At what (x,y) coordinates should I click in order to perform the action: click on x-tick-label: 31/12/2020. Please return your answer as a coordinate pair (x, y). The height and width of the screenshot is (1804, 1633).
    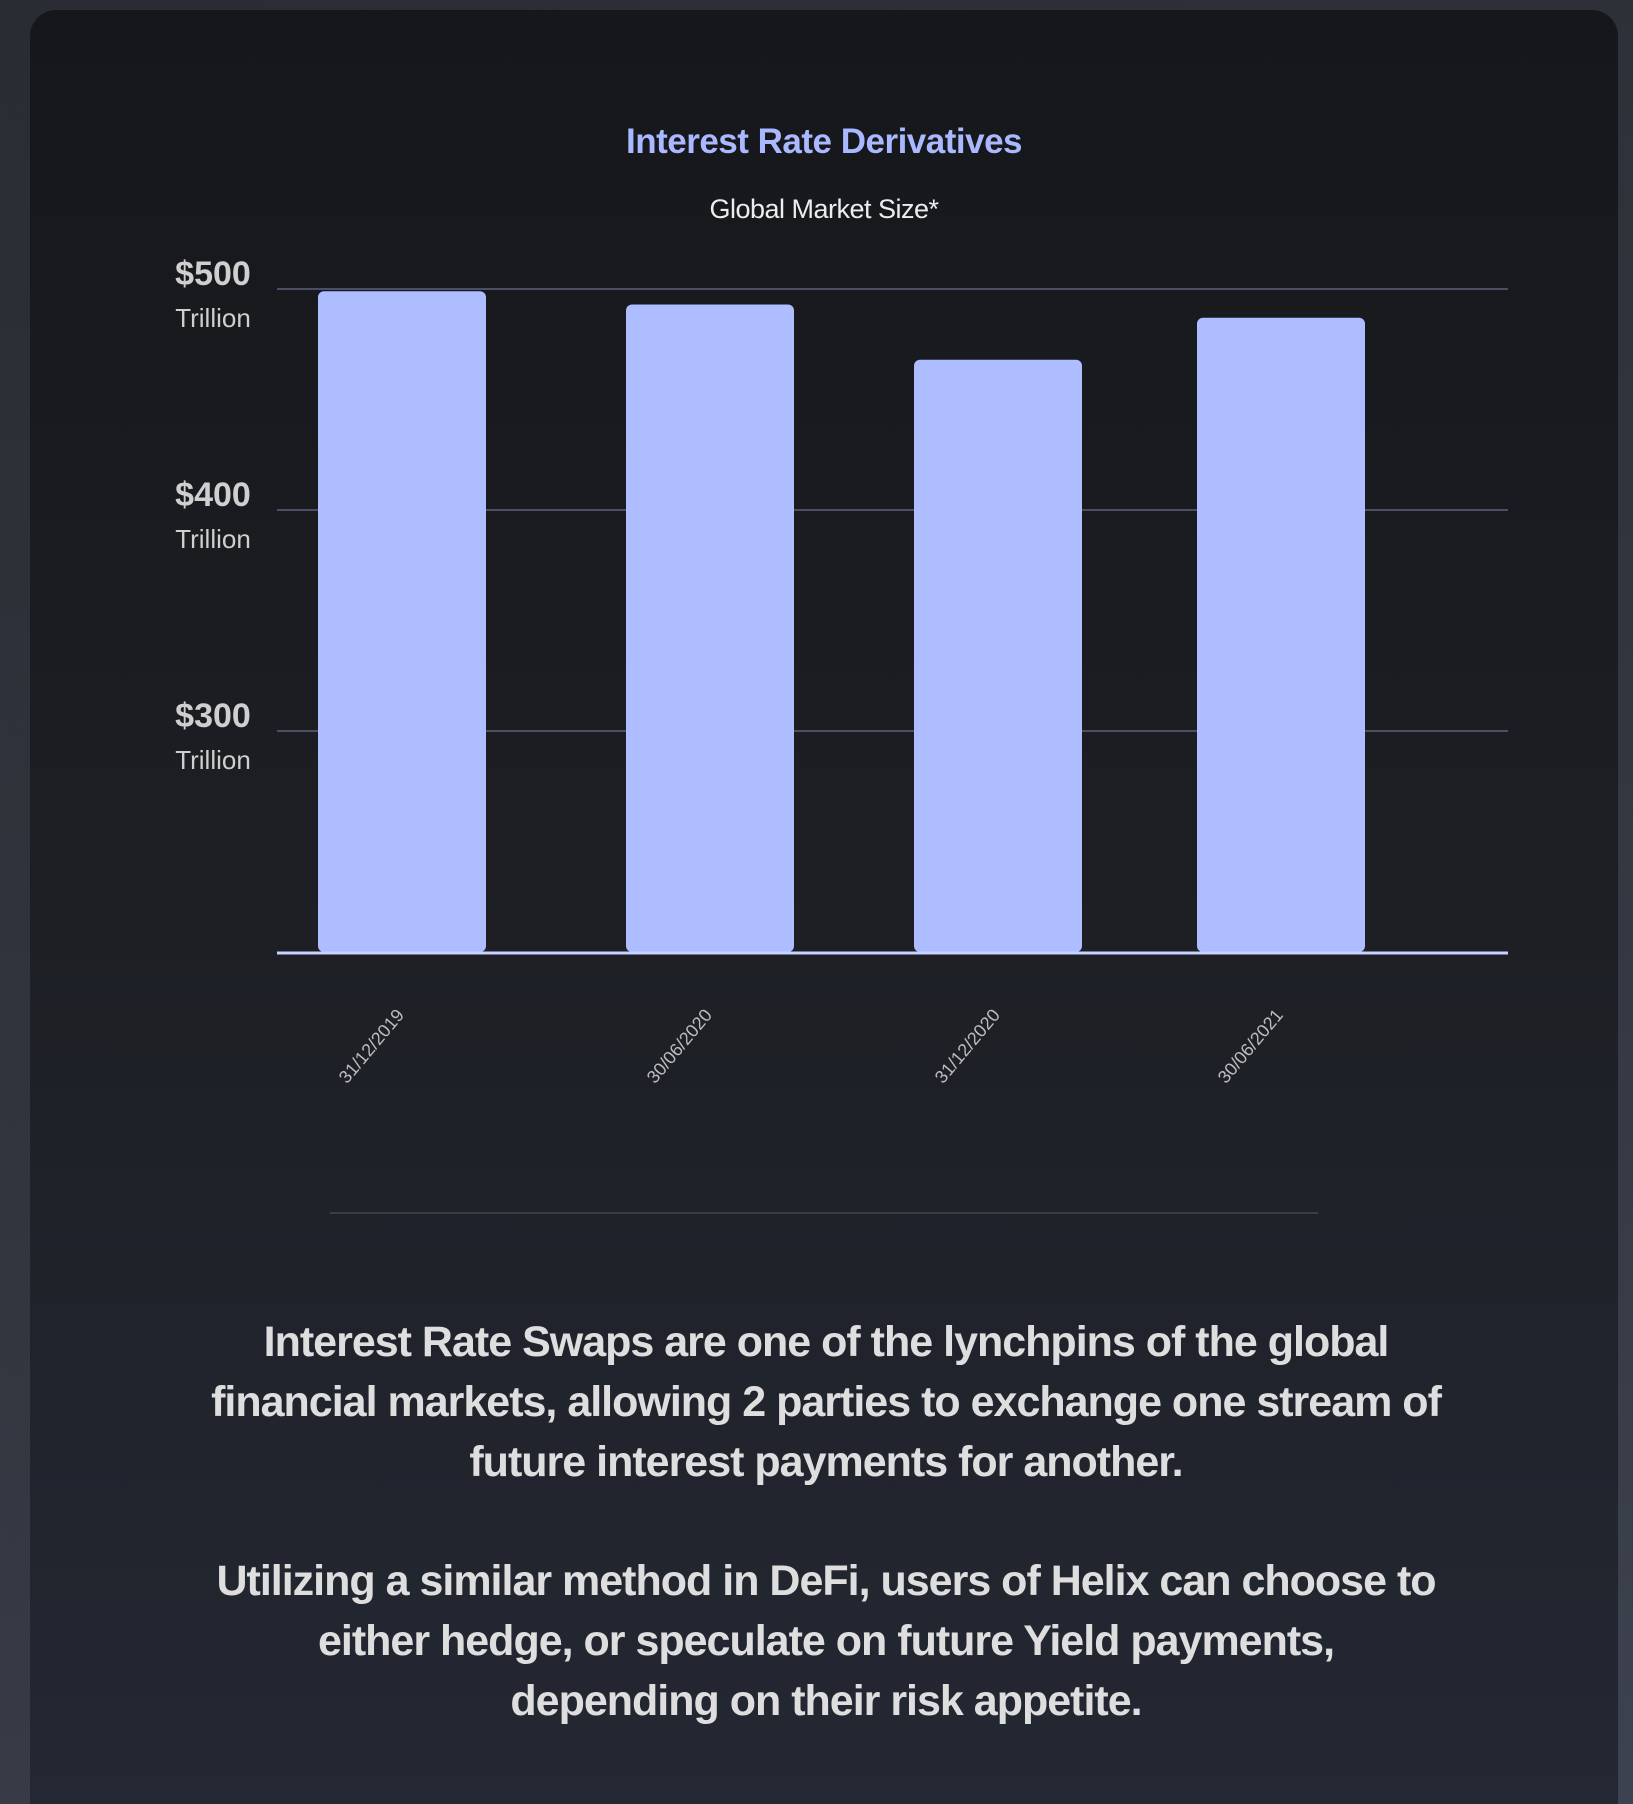
    Looking at the image, I should click on (967, 1046).